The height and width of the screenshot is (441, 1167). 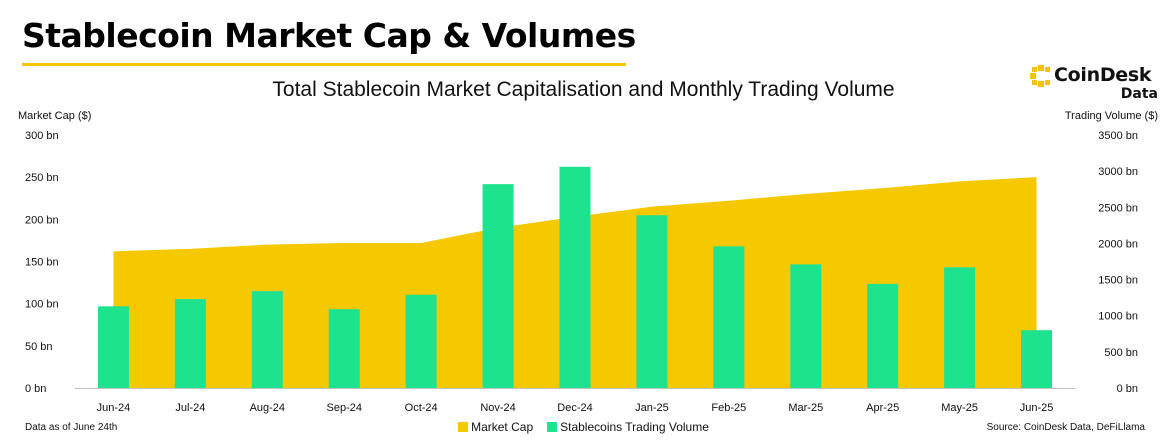 What do you see at coordinates (1139, 94) in the screenshot?
I see `brand-sub: Data` at bounding box center [1139, 94].